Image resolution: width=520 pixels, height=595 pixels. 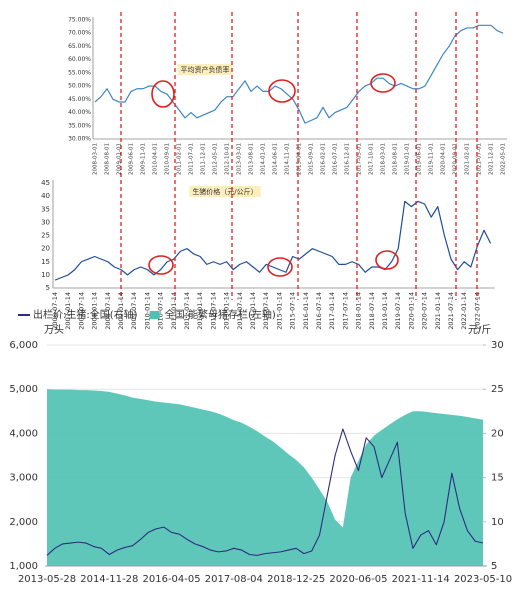 What do you see at coordinates (220, 314) in the screenshot?
I see `legend-label: 全国:能繁母猪存栏(左轴)` at bounding box center [220, 314].